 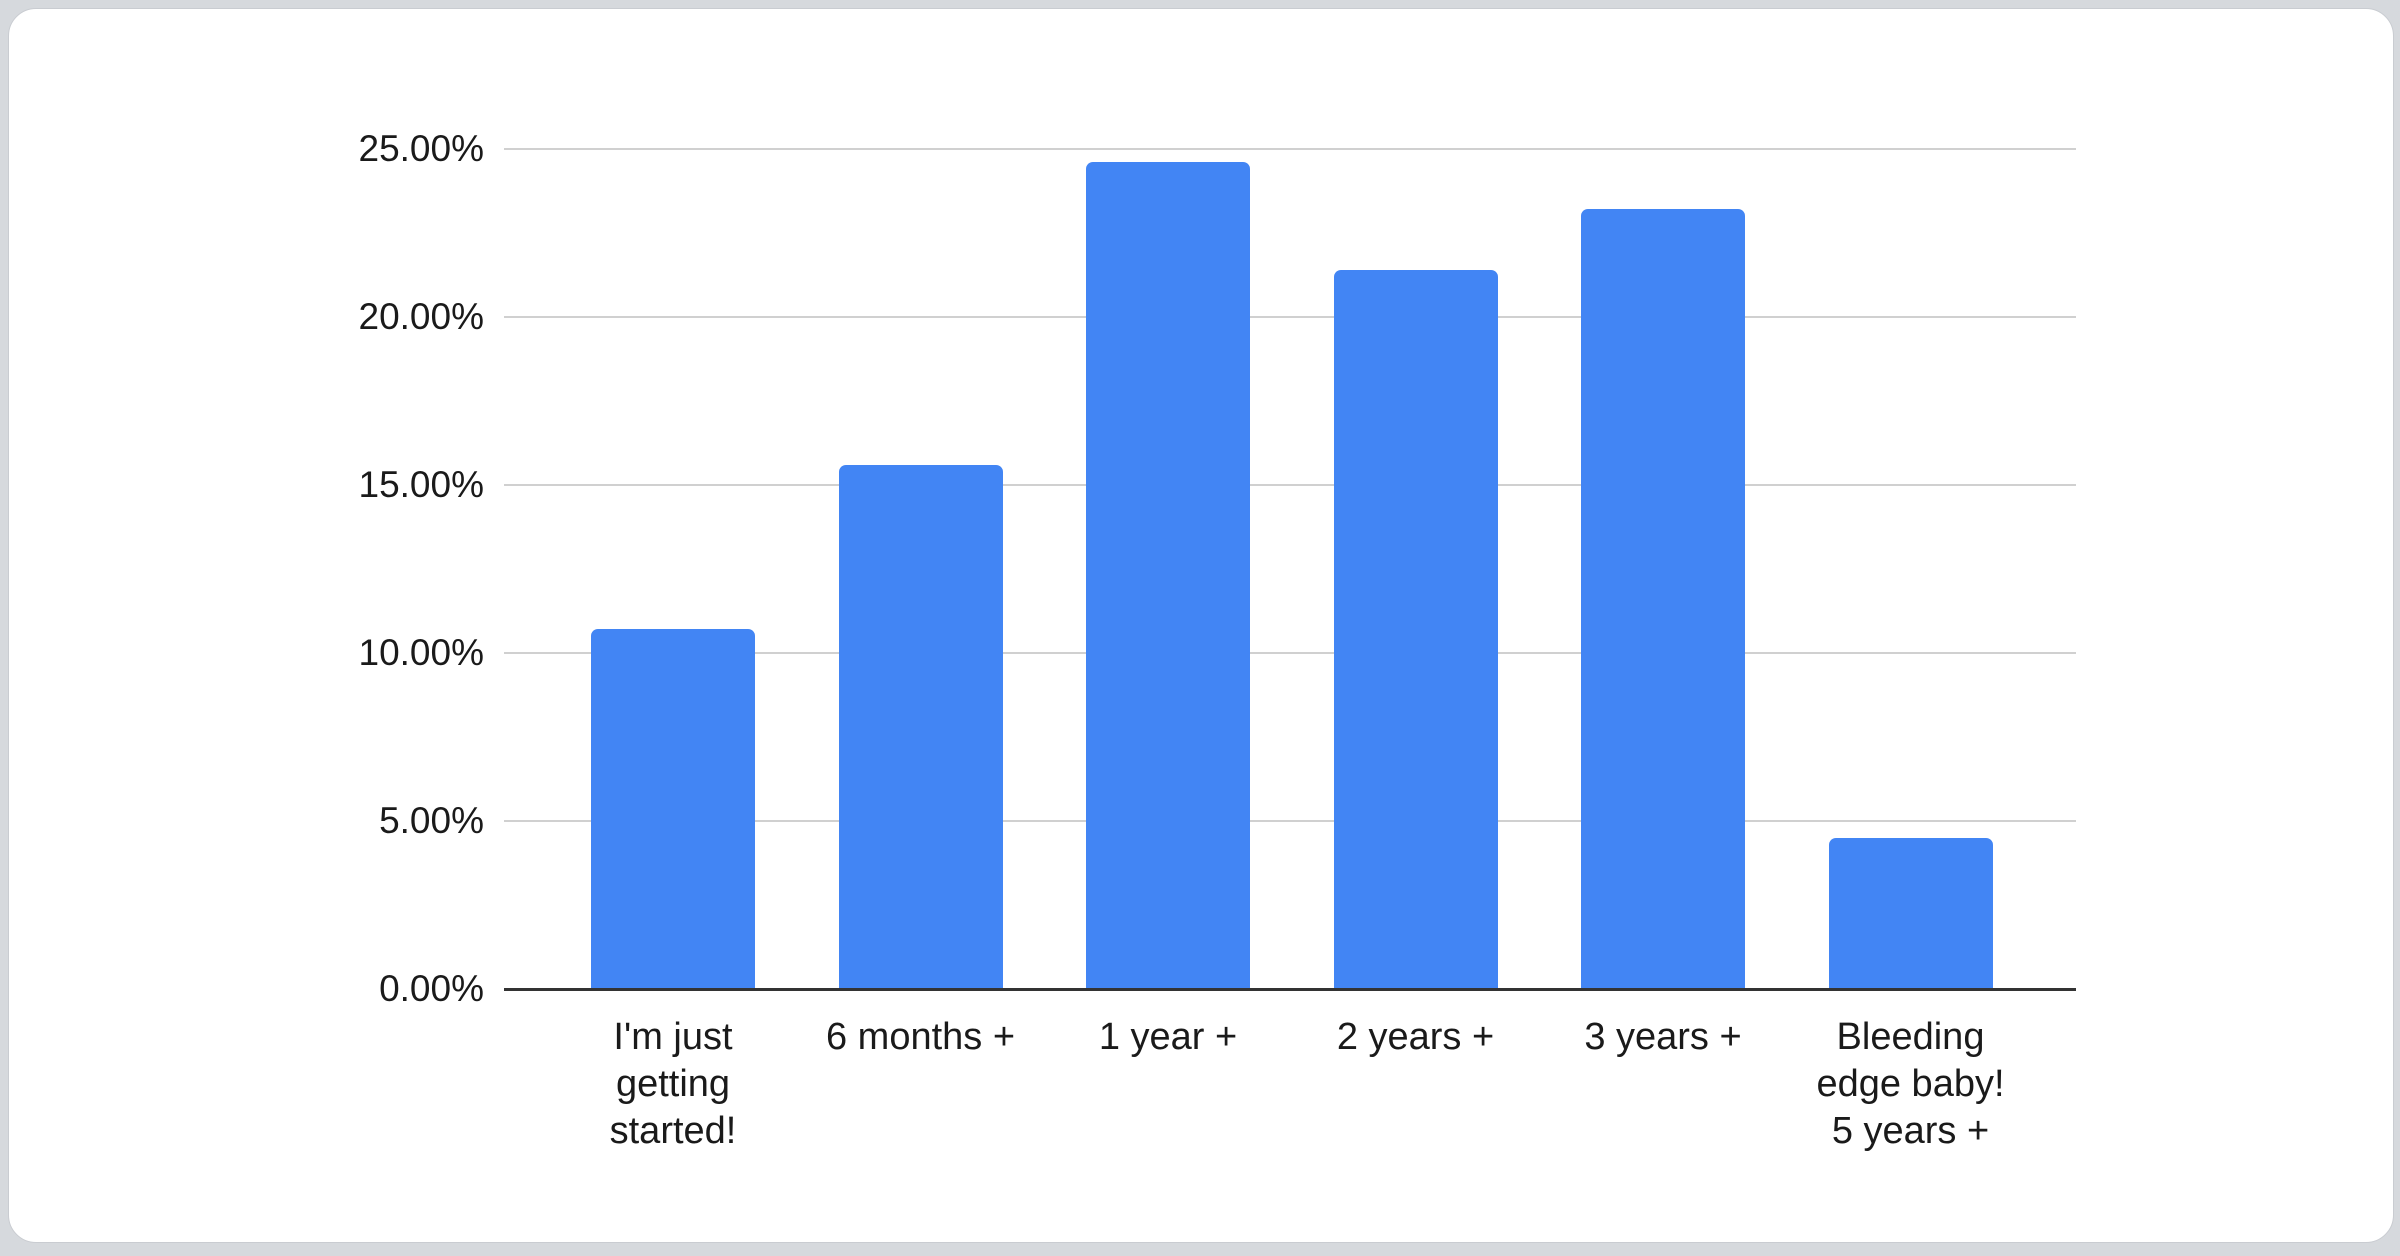 I want to click on y-axis-tick-label: 0.00%, so click(x=431, y=988).